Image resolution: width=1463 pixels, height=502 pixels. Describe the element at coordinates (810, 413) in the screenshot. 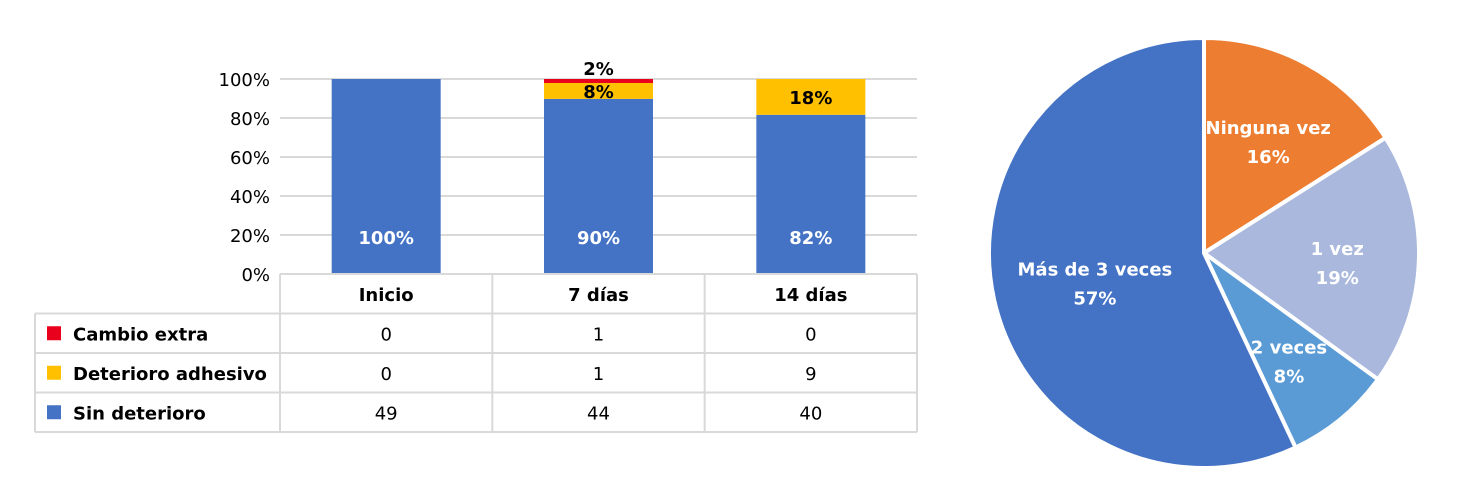

I see `table-cell: 40` at that location.